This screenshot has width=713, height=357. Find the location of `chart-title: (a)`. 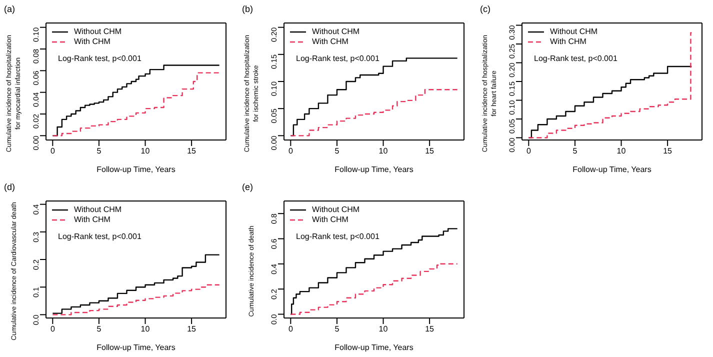

chart-title: (a) is located at coordinates (9, 9).